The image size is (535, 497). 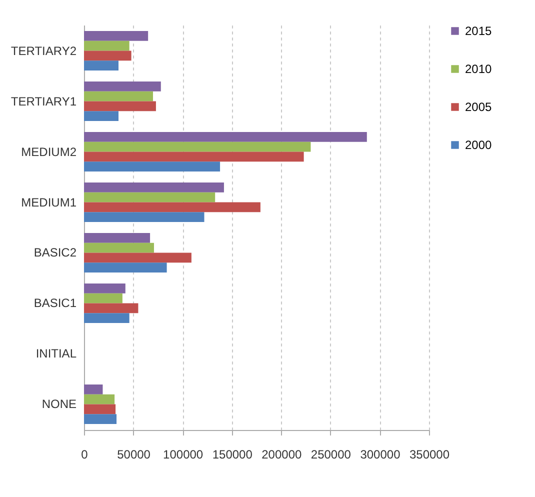 What do you see at coordinates (478, 69) in the screenshot?
I see `legend-label: 2010` at bounding box center [478, 69].